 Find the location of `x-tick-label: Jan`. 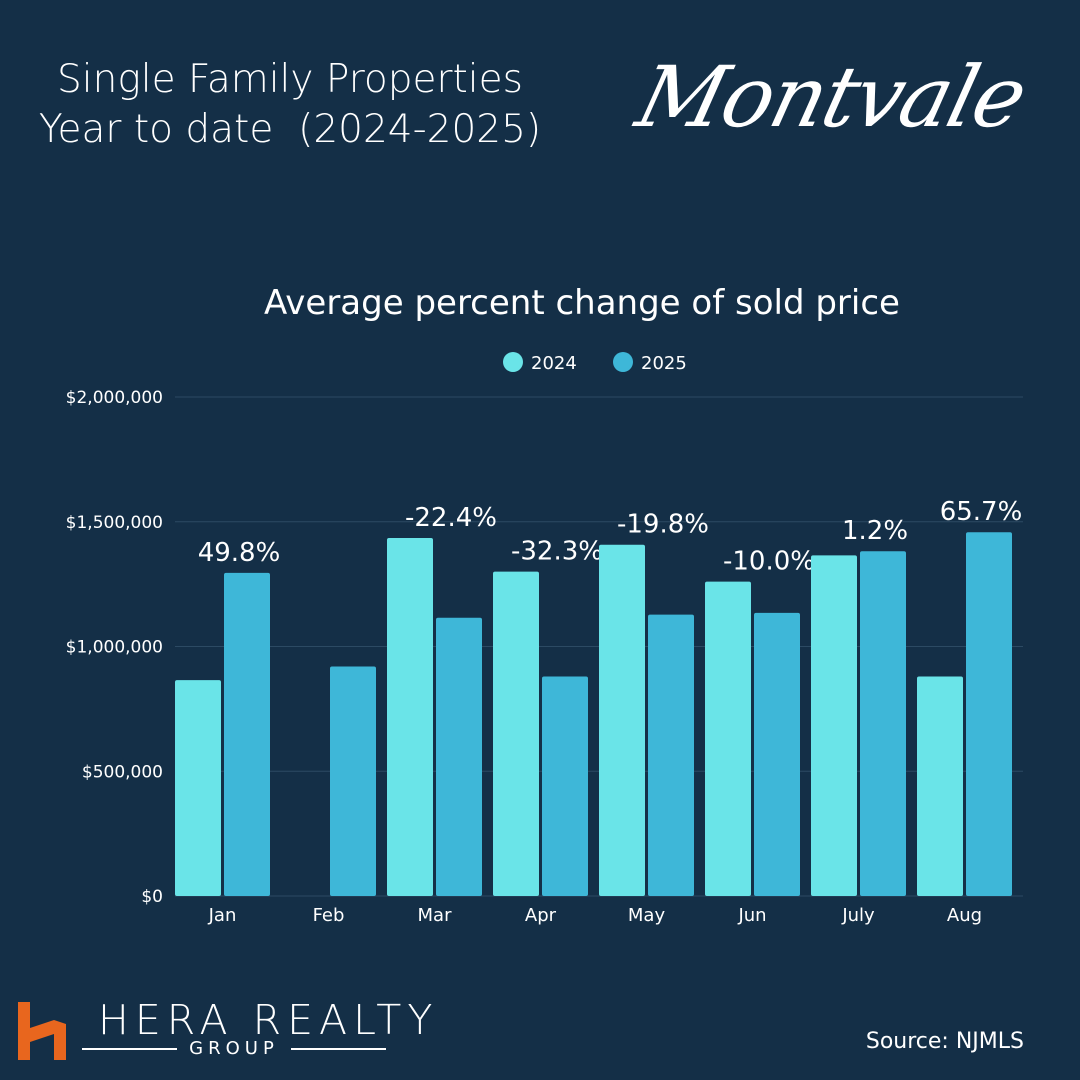

x-tick-label: Jan is located at coordinates (222, 915).